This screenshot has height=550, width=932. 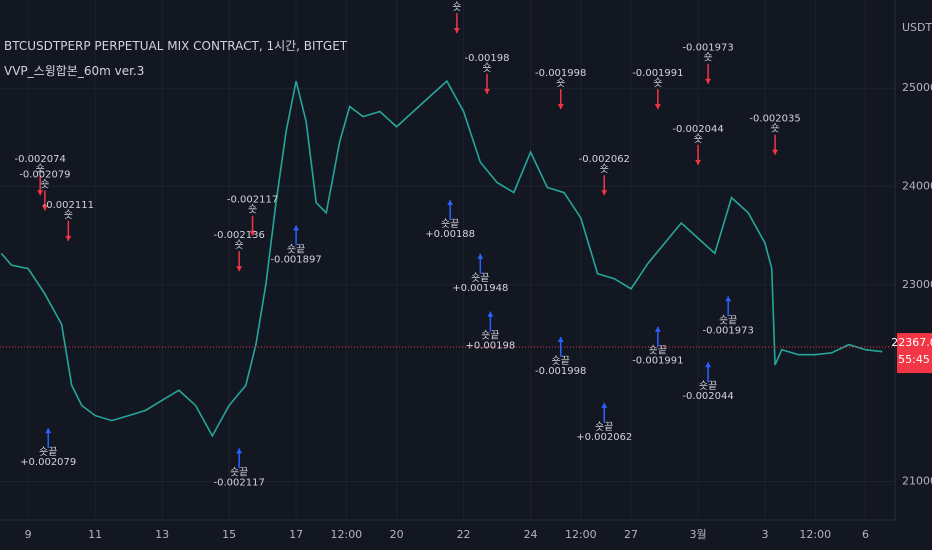 What do you see at coordinates (95, 534) in the screenshot?
I see `x-tick-label: 11` at bounding box center [95, 534].